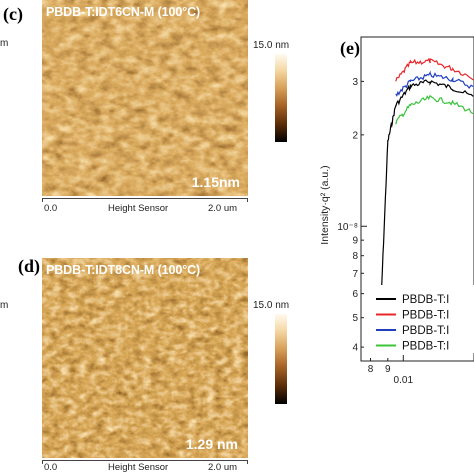 The height and width of the screenshot is (474, 474). I want to click on colorbar-max-c: 15.0 nm, so click(271, 45).